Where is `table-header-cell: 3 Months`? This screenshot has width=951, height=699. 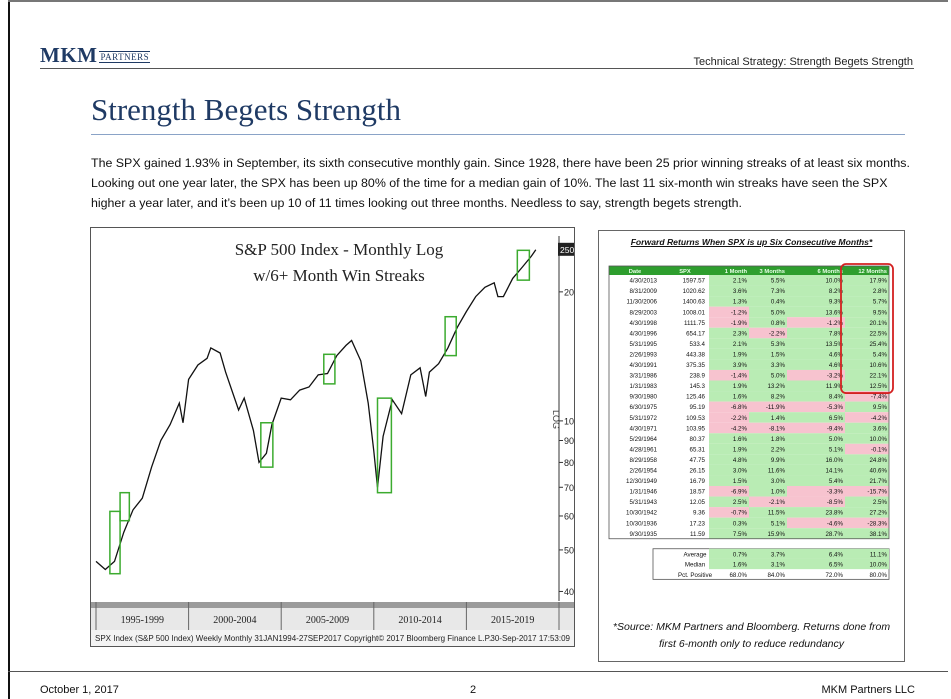
table-header-cell: 3 Months is located at coordinates (772, 272).